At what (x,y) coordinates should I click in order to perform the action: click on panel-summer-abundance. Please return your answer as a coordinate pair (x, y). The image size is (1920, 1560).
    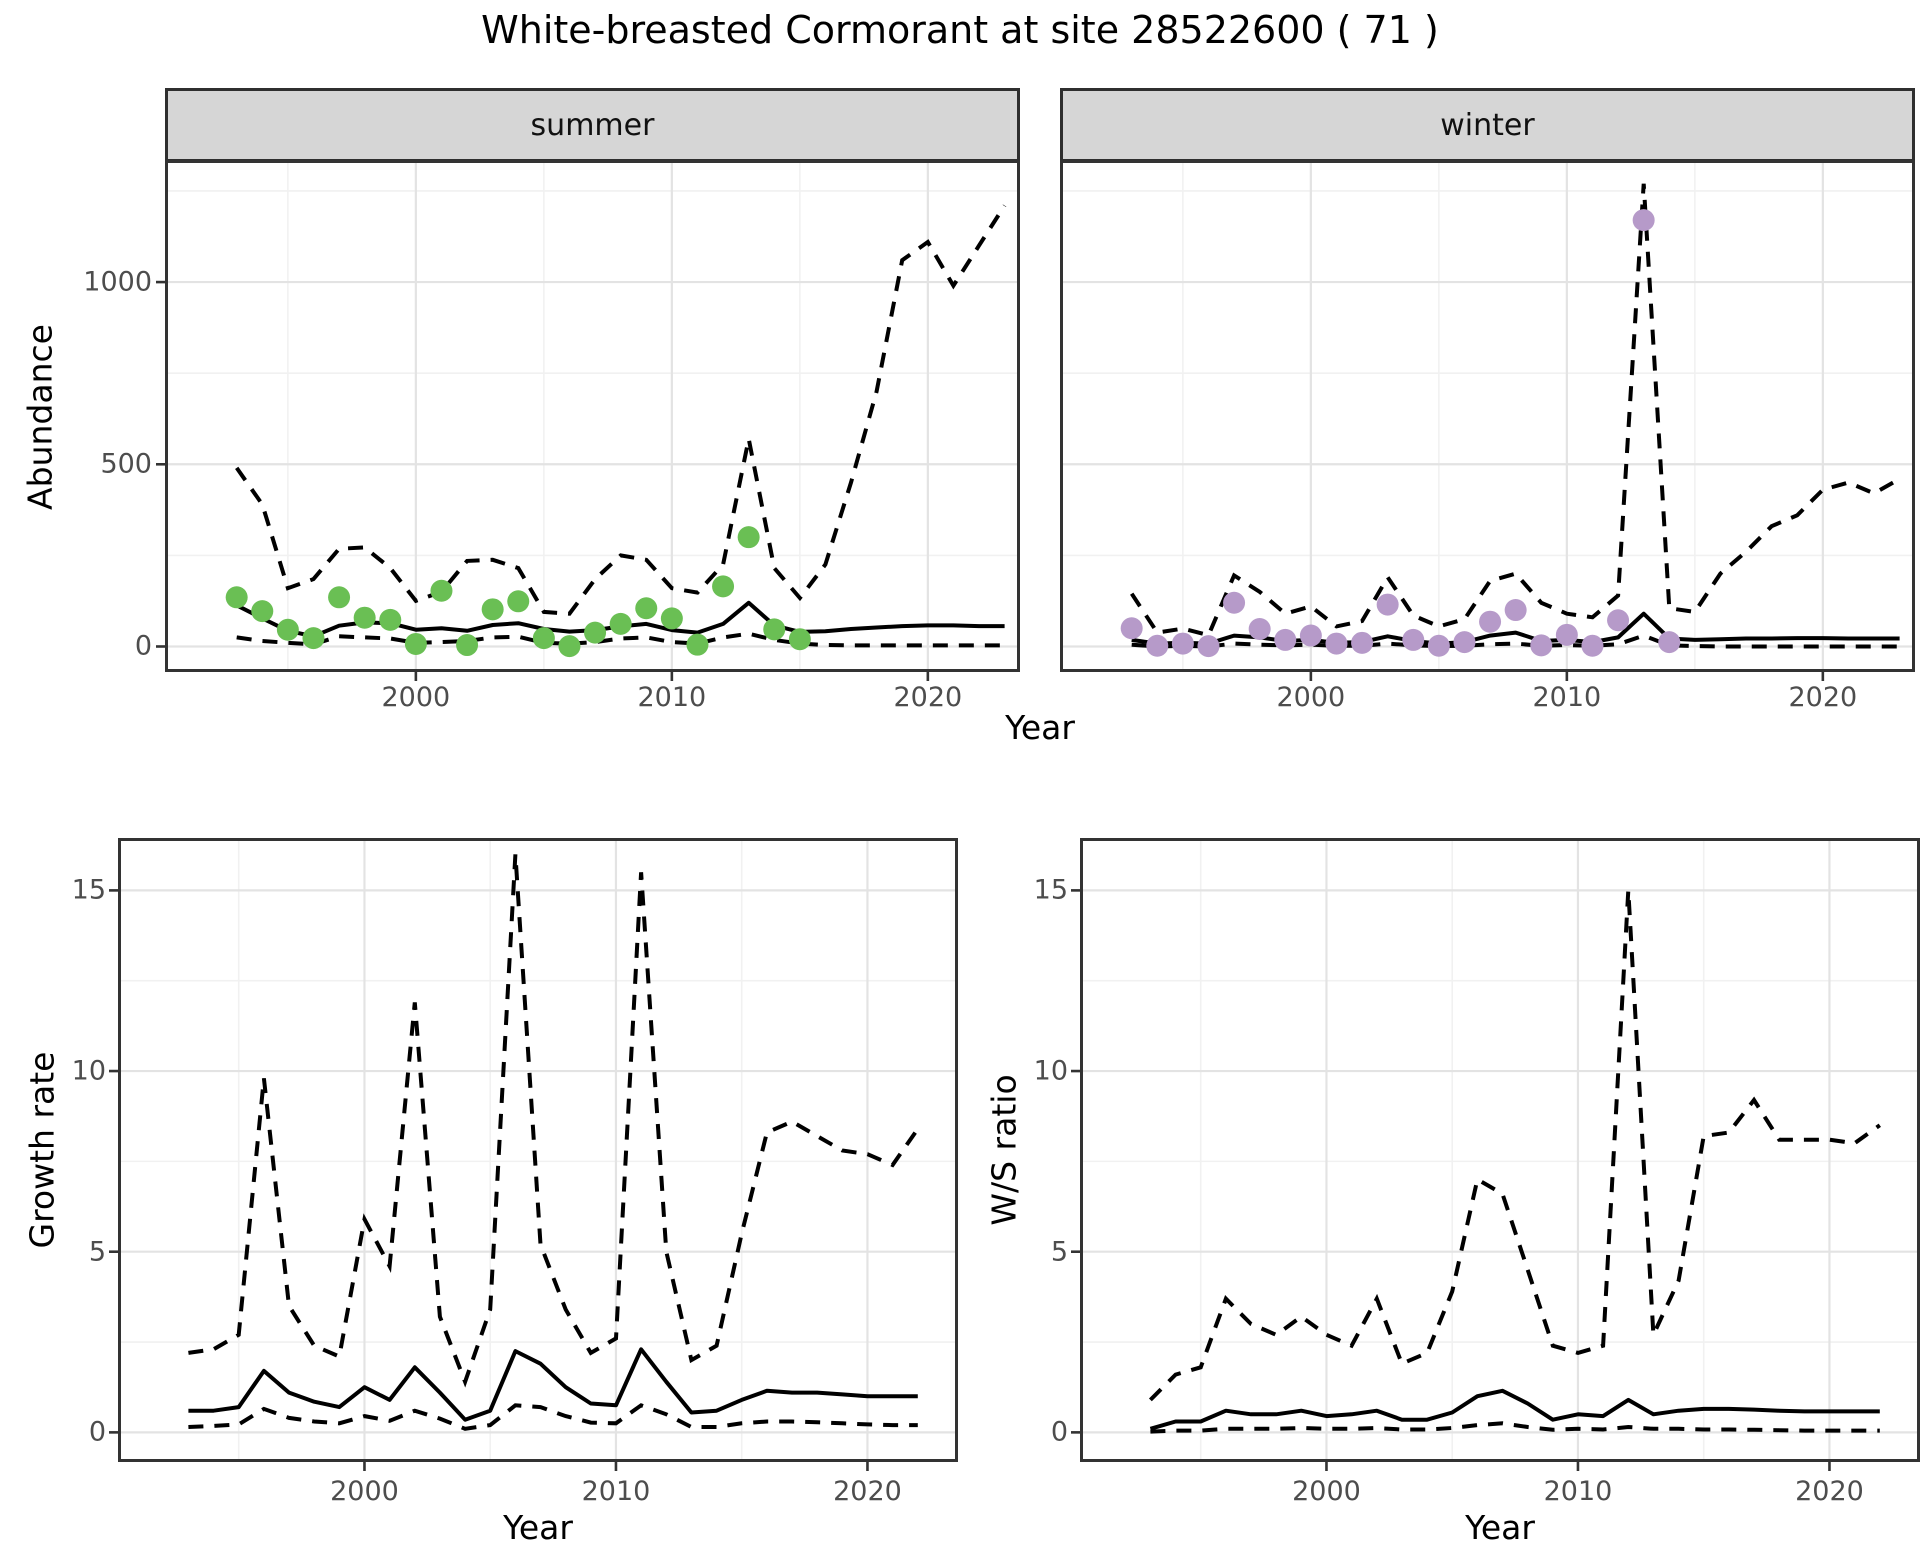
    Looking at the image, I should click on (592, 416).